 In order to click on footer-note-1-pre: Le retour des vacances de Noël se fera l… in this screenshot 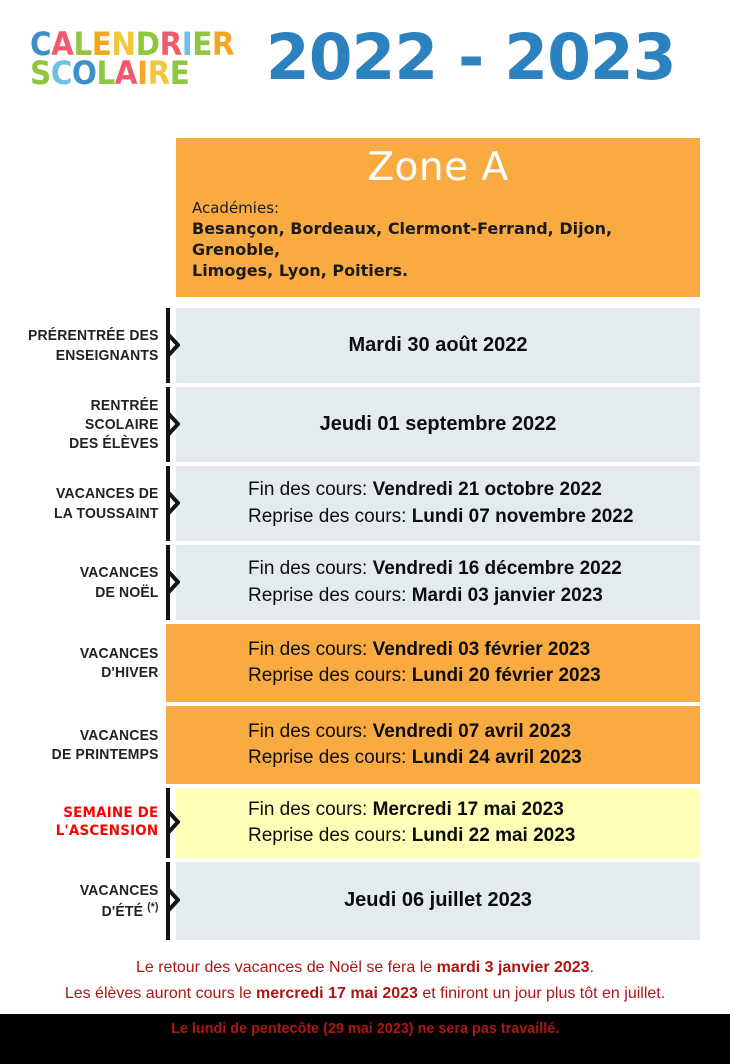, I will do `click(286, 968)`.